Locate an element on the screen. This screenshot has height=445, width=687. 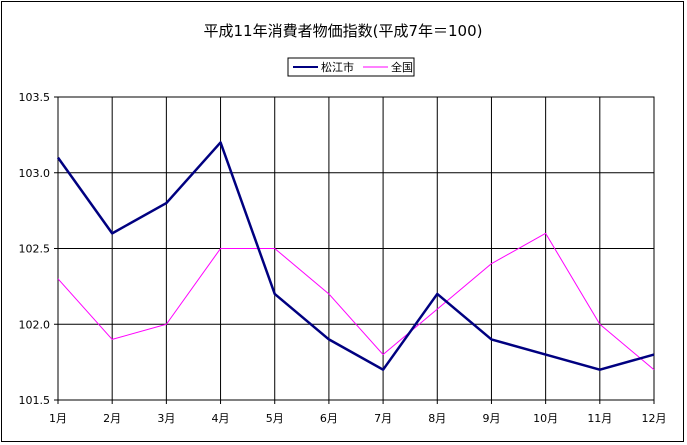
y-tick-label: 102.5 is located at coordinates (35, 249).